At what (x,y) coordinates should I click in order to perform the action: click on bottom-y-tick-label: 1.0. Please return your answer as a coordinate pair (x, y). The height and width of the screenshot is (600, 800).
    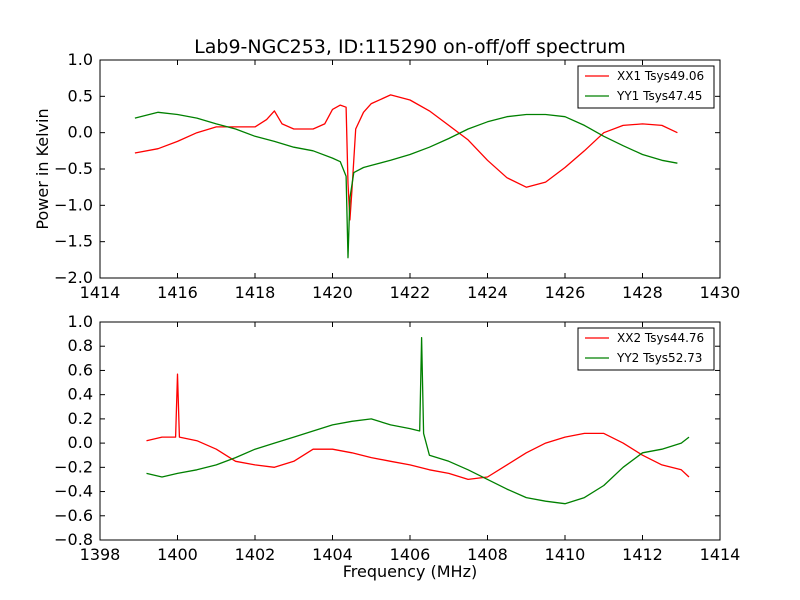
    Looking at the image, I should click on (80, 321).